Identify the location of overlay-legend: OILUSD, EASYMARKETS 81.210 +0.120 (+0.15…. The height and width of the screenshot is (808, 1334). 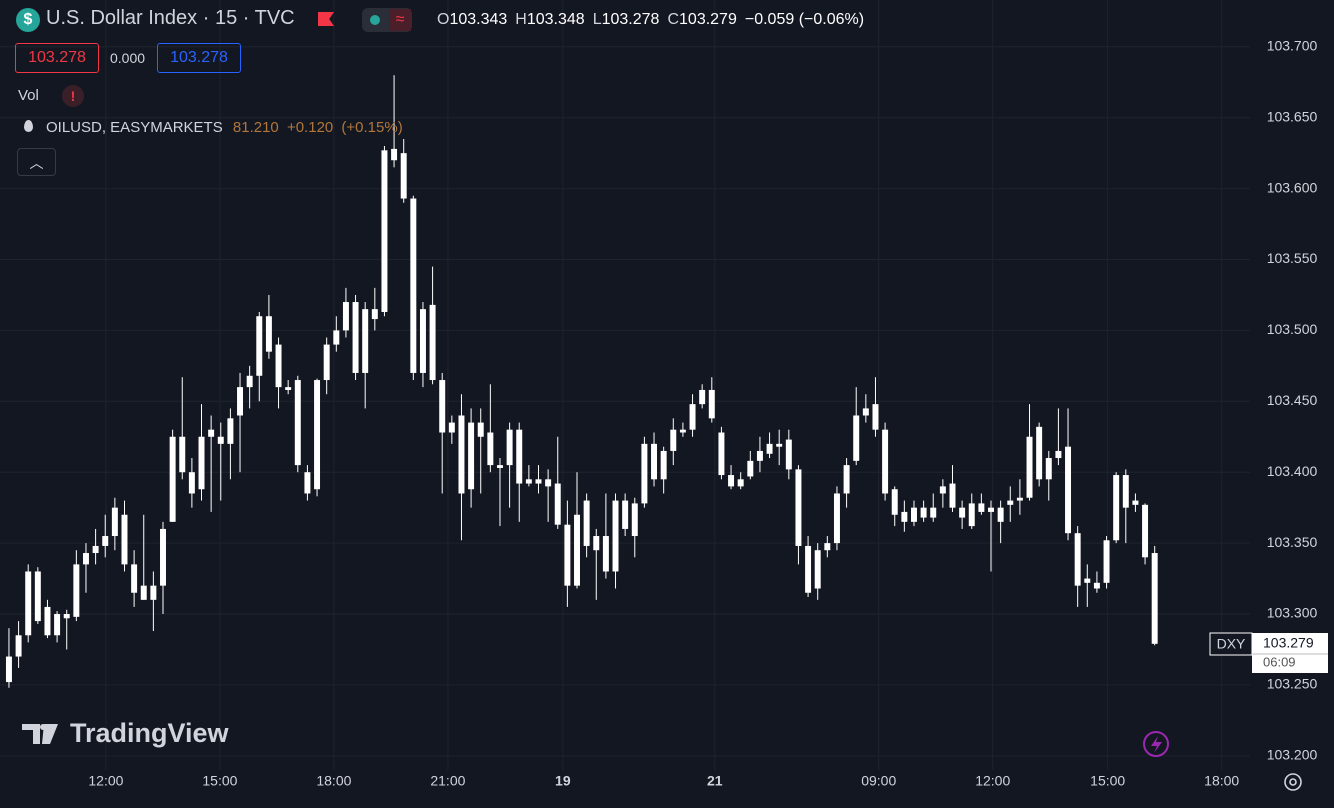
(224, 127).